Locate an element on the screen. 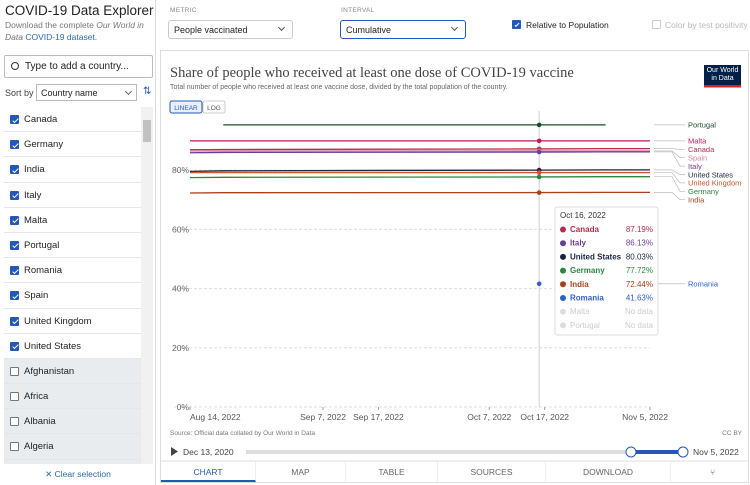  series-label: Germany is located at coordinates (703, 191).